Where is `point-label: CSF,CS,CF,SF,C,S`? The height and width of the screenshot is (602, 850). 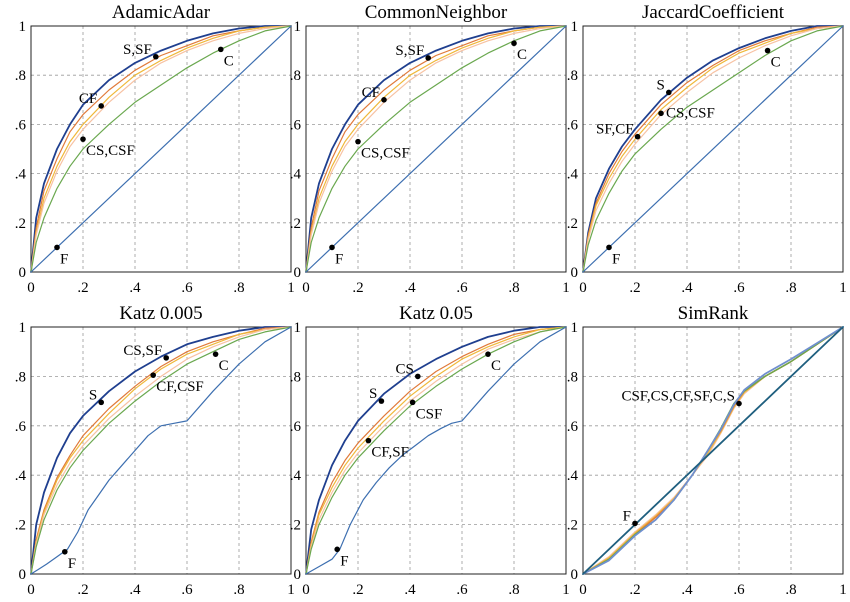
point-label: CSF,CS,CF,SF,C,S is located at coordinates (678, 397).